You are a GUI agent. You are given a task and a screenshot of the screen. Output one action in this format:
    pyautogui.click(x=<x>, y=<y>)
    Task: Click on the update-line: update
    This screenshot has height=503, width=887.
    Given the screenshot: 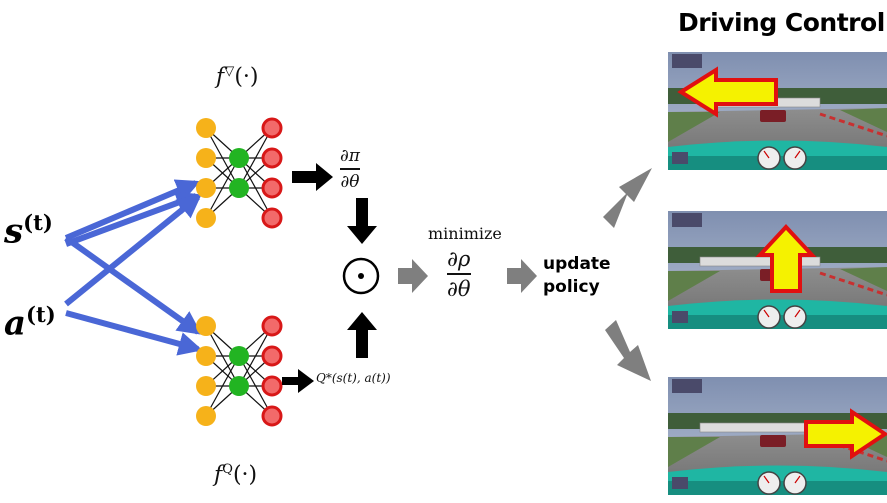 What is the action you would take?
    pyautogui.click(x=577, y=264)
    